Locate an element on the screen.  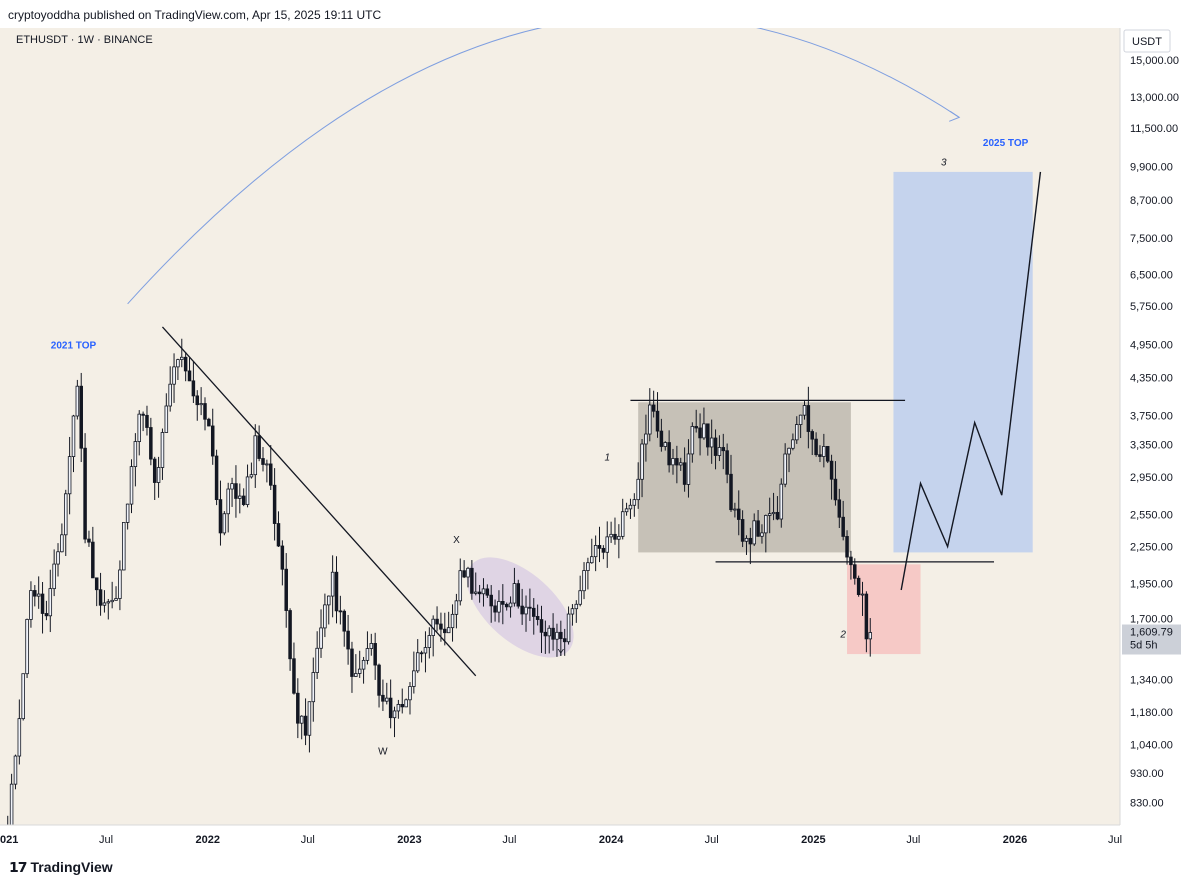
price-tick-label: 7,500.00 is located at coordinates (1151, 239).